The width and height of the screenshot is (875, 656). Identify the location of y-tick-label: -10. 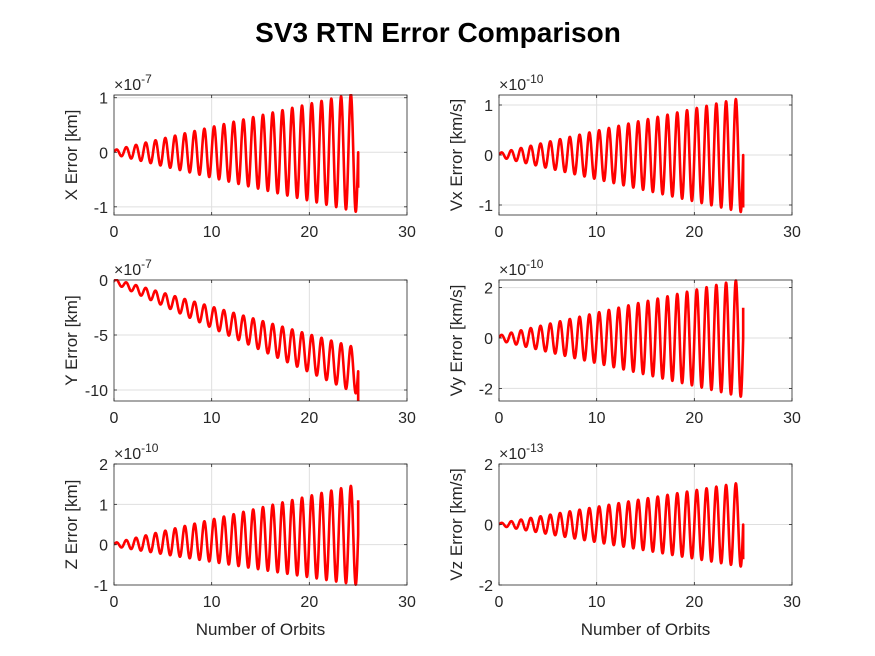
(96, 391).